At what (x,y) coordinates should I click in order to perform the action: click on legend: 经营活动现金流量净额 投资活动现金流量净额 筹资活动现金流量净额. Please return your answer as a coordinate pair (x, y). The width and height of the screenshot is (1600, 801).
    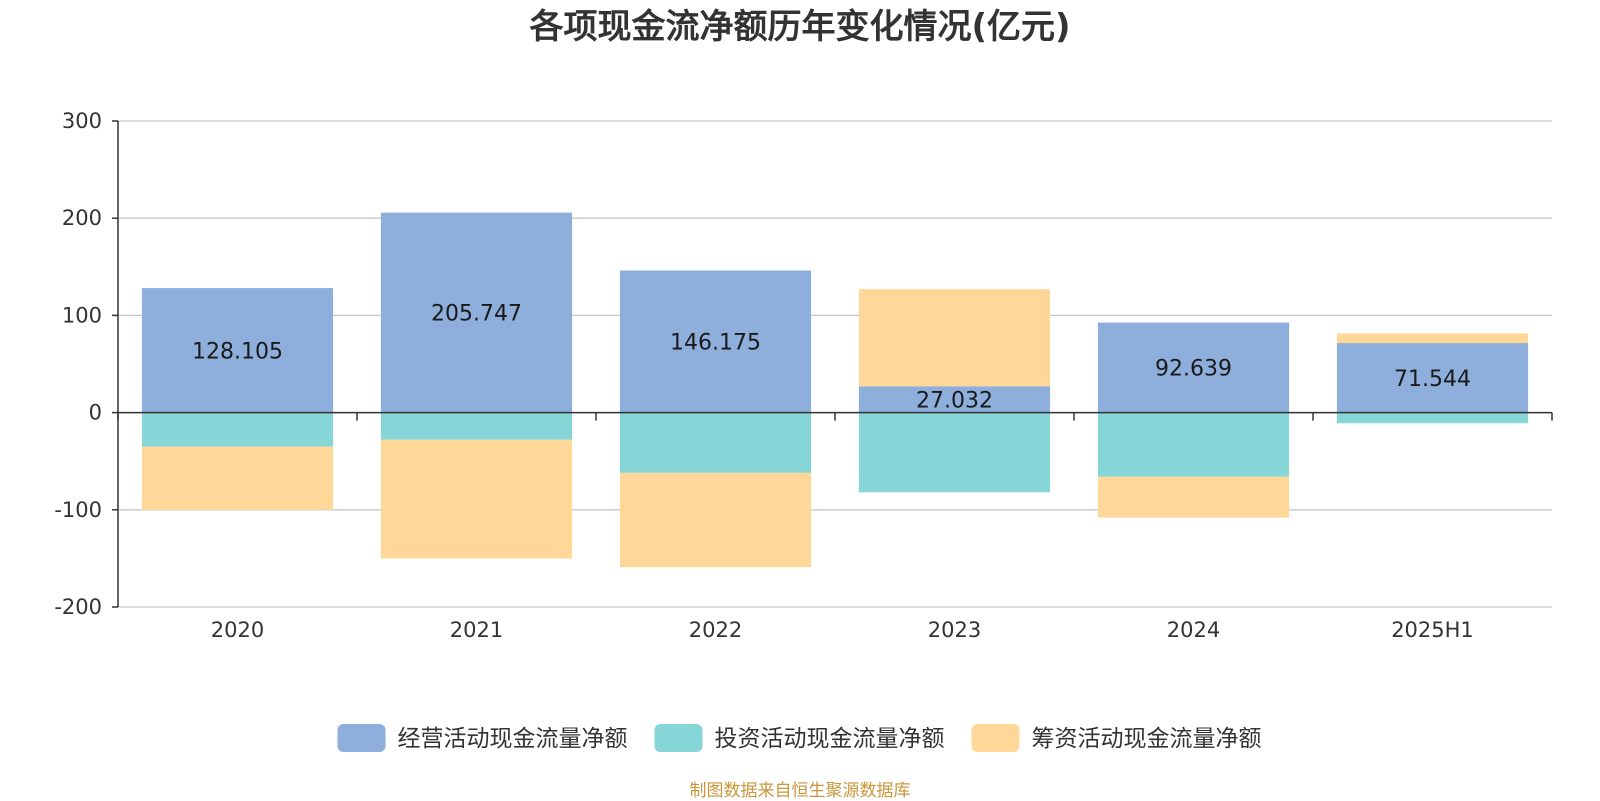
    Looking at the image, I should click on (799, 738).